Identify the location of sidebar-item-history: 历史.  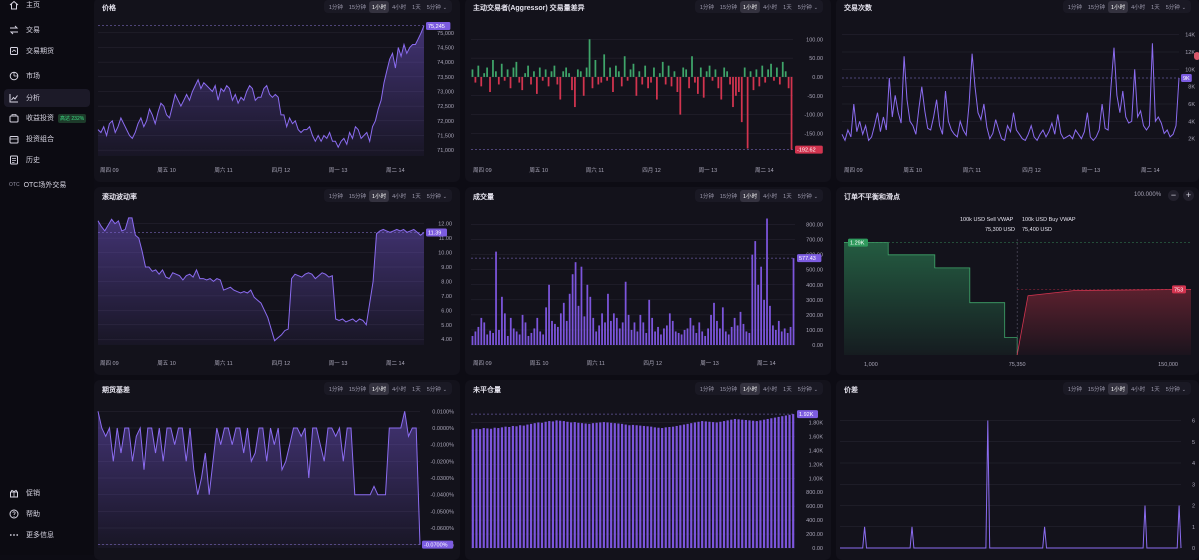
(47, 160).